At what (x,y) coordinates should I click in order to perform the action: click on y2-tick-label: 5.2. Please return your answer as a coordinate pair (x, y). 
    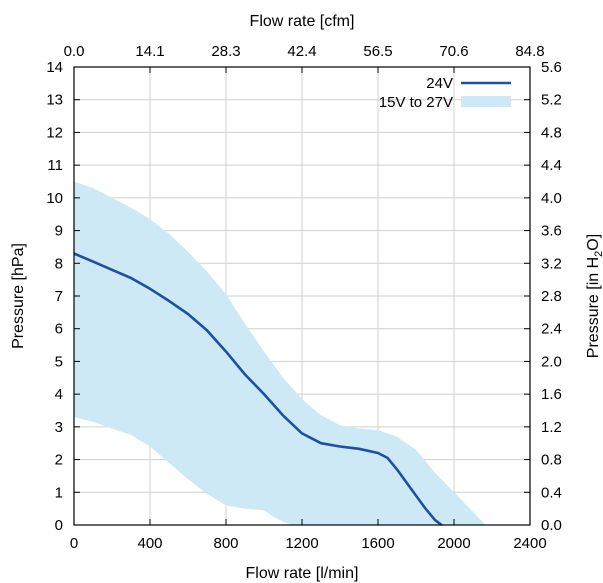
    Looking at the image, I should click on (551, 100).